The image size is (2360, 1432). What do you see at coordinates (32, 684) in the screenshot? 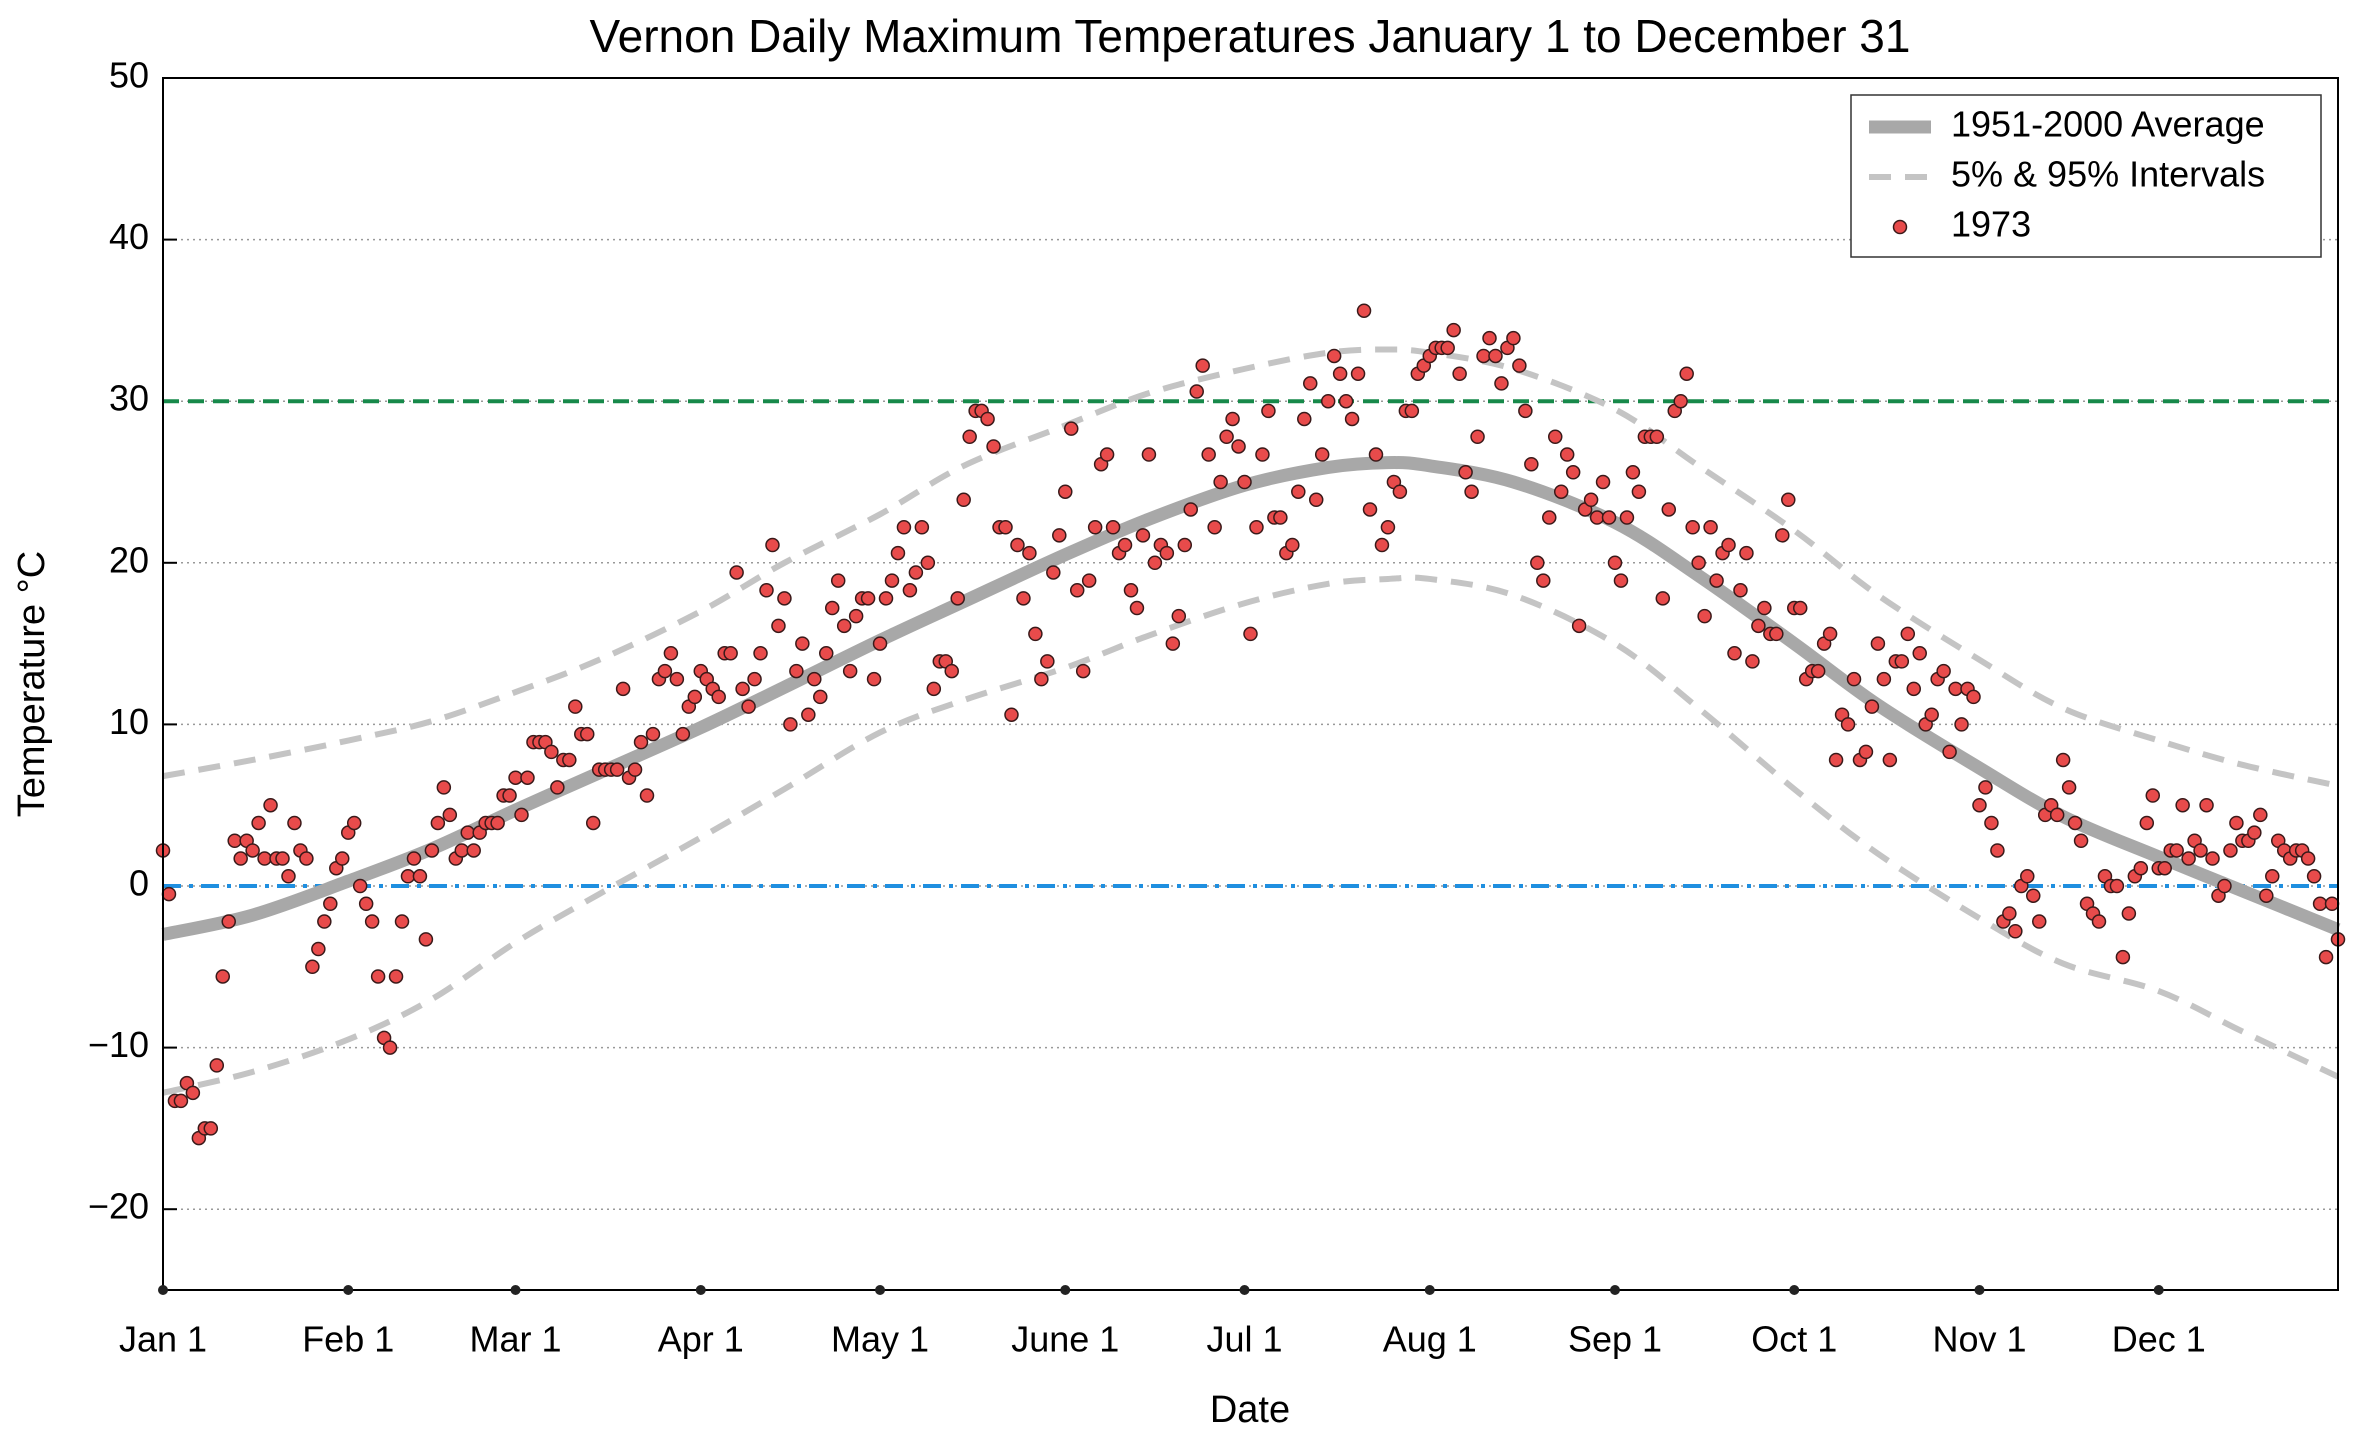
I see `y-axis-label: Temperature °C` at bounding box center [32, 684].